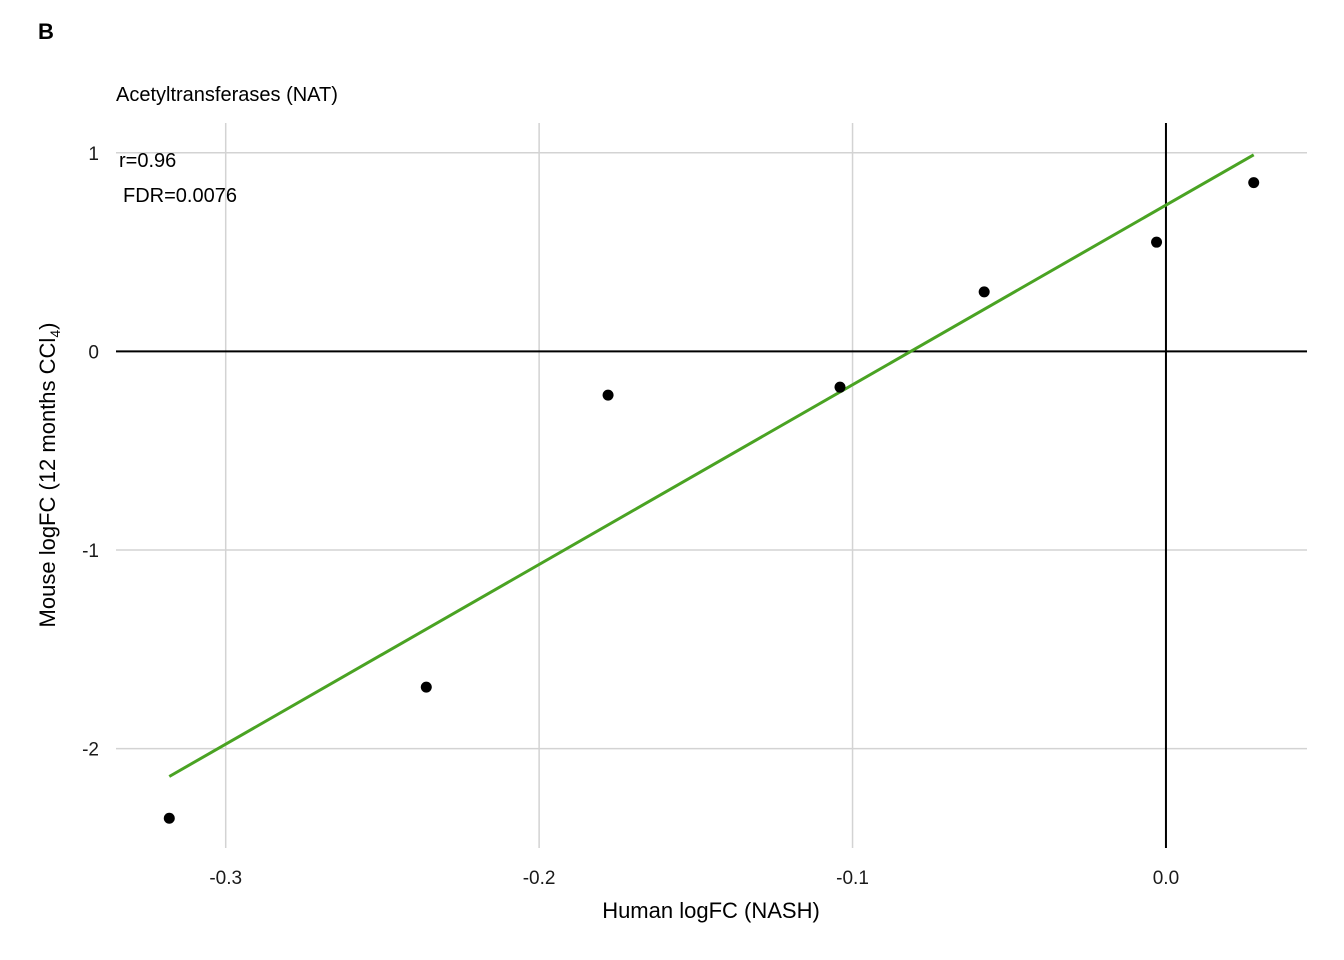 This screenshot has height=960, width=1344. I want to click on y-axis-label: Mouse logFC (12 months CCl4), so click(49, 475).